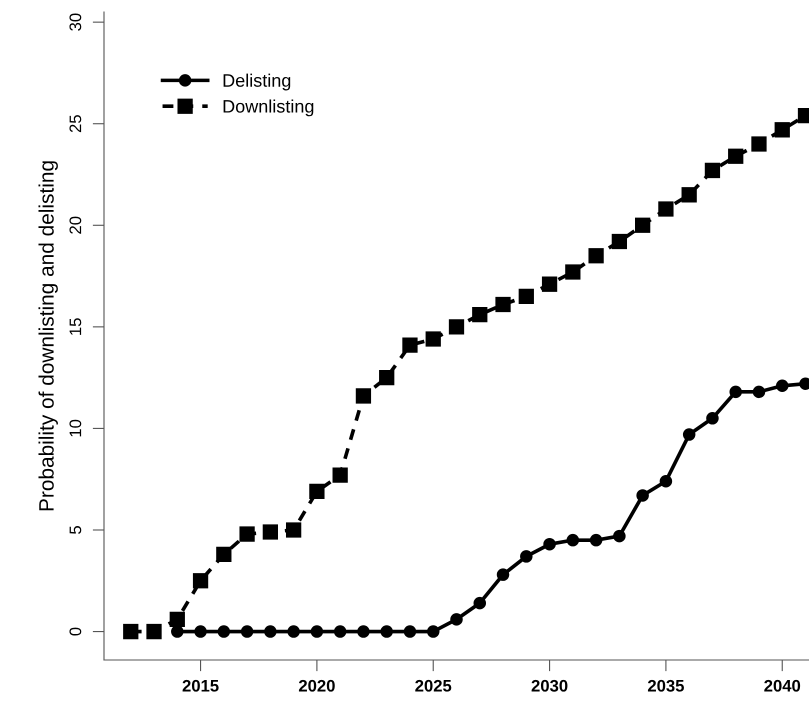  What do you see at coordinates (269, 107) in the screenshot?
I see `legend-label: Downlisting` at bounding box center [269, 107].